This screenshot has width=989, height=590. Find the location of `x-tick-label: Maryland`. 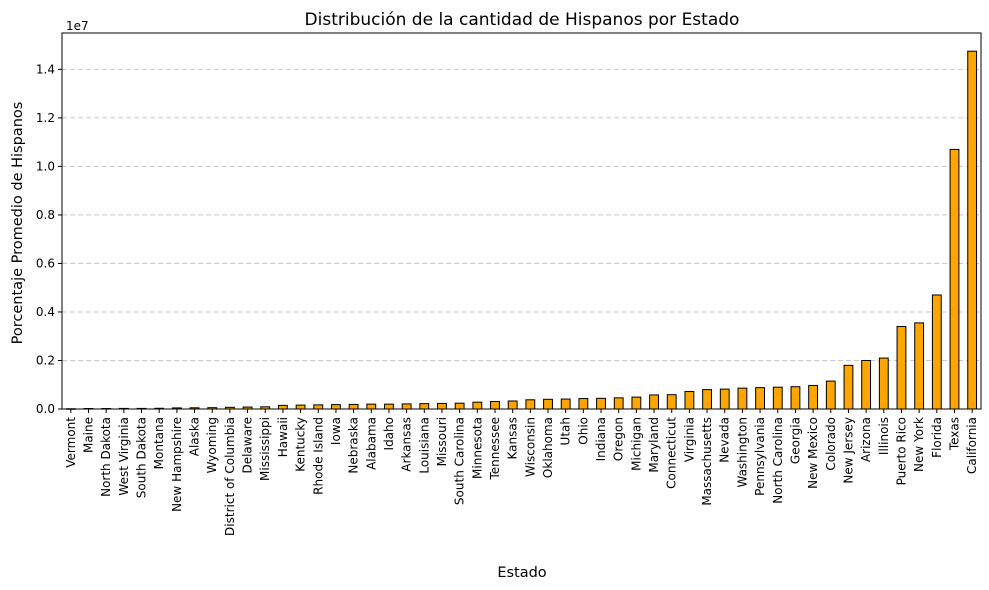

x-tick-label: Maryland is located at coordinates (654, 445).